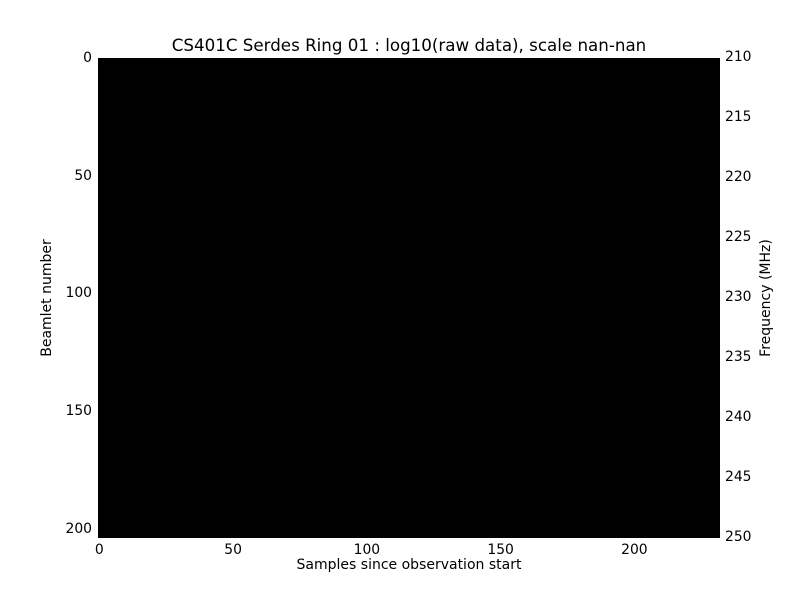 The height and width of the screenshot is (600, 800). I want to click on y-left-tick-label: 50, so click(83, 175).